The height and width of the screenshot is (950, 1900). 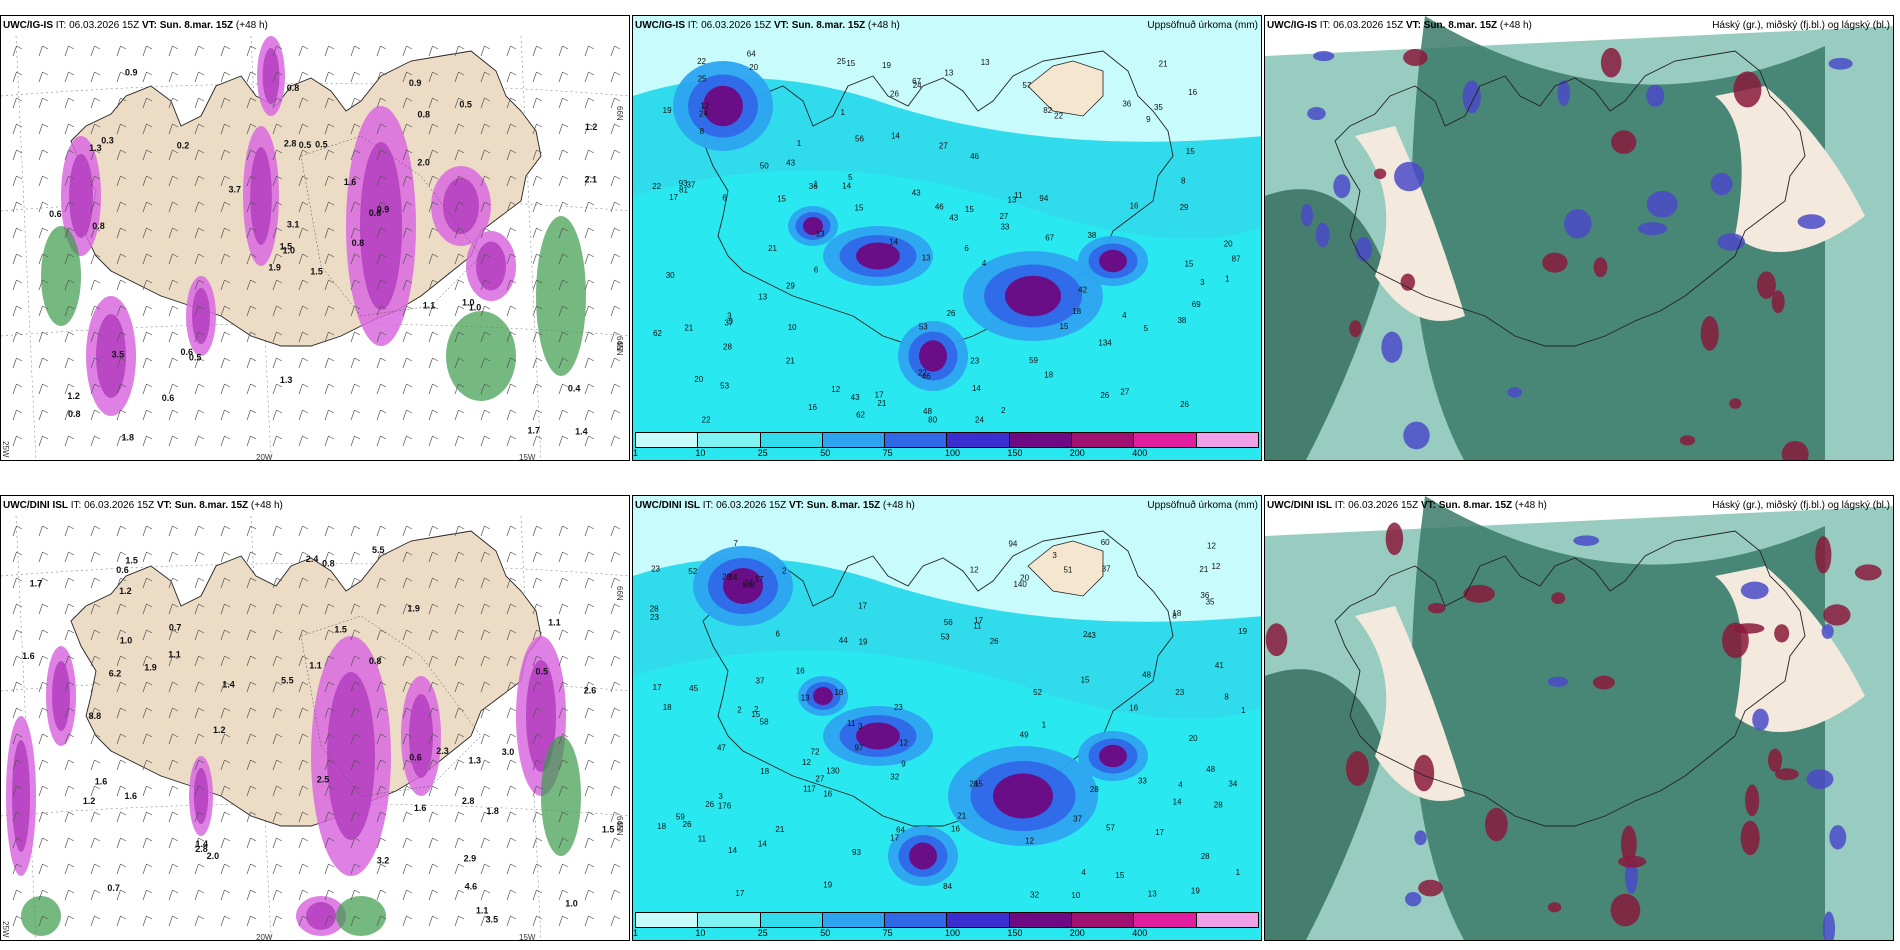 What do you see at coordinates (843, 640) in the screenshot?
I see `accumulation-label: 44` at bounding box center [843, 640].